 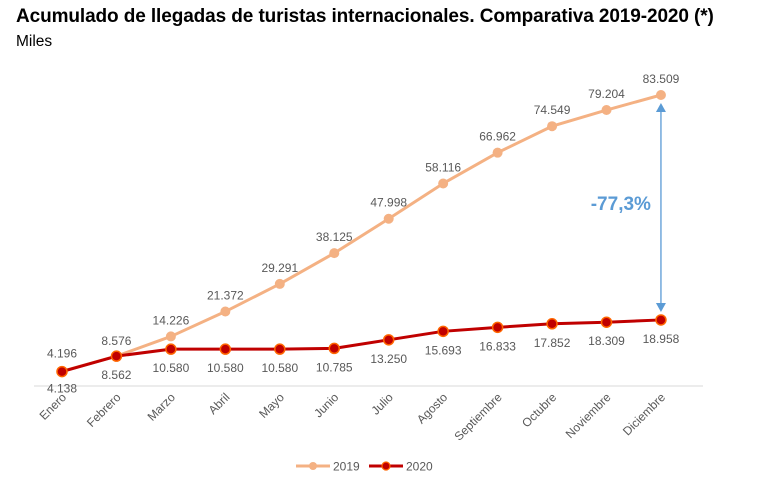 What do you see at coordinates (104, 410) in the screenshot?
I see `x-tick-label: Febrero` at bounding box center [104, 410].